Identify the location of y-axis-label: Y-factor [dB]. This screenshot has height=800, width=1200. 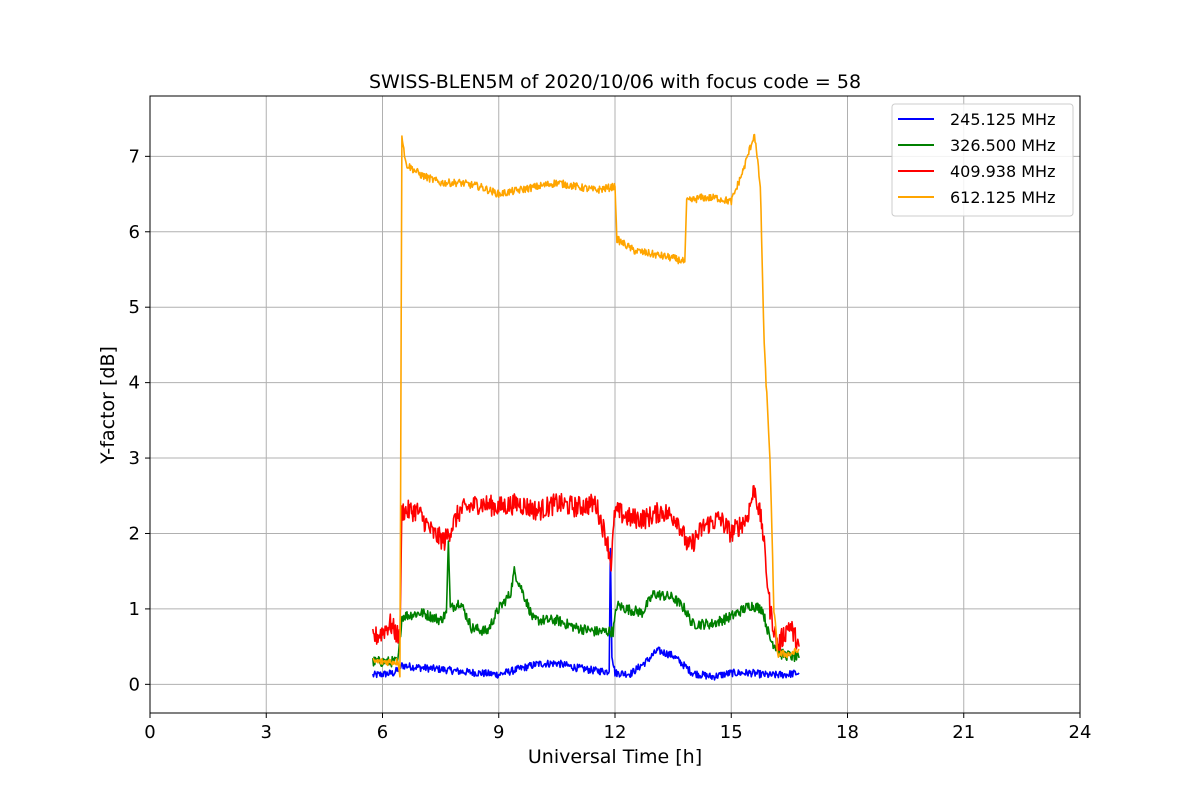
(108, 405).